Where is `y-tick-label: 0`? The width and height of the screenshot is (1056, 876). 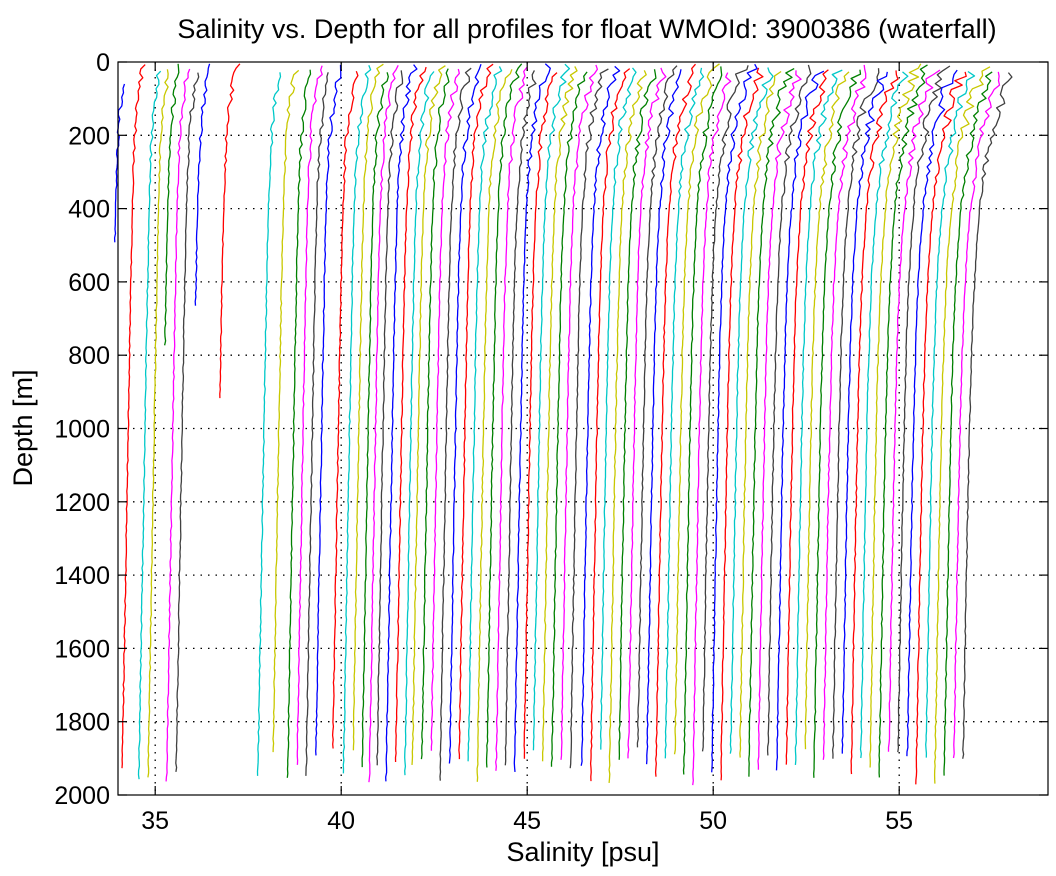
y-tick-label: 0 is located at coordinates (103, 63).